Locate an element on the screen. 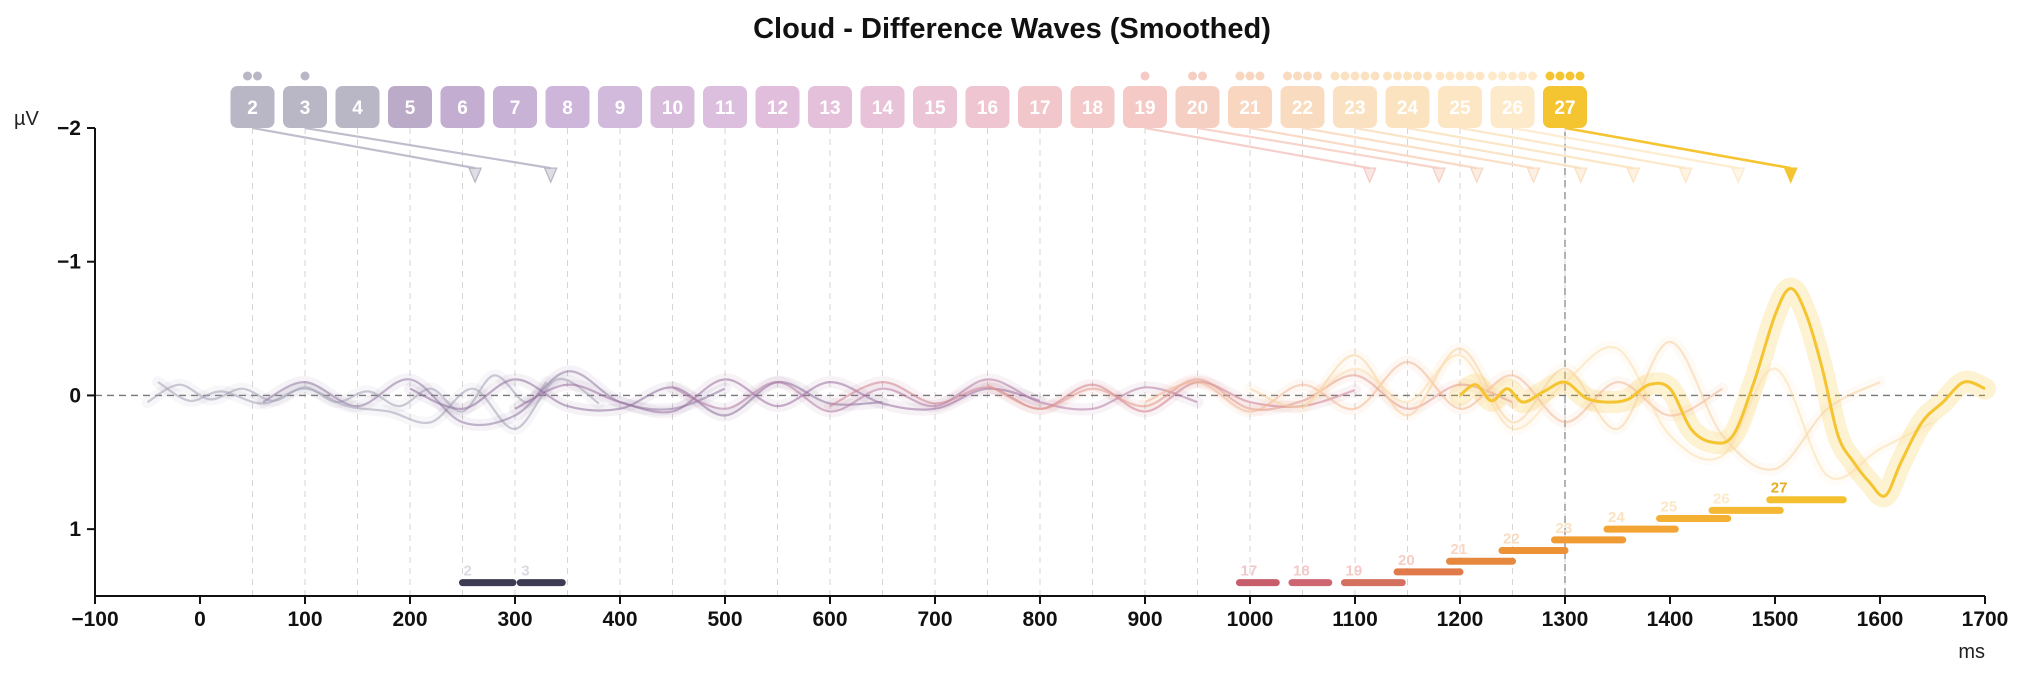 This screenshot has width=2025, height=675. x-tick-label-1500: 1500 is located at coordinates (1775, 619).